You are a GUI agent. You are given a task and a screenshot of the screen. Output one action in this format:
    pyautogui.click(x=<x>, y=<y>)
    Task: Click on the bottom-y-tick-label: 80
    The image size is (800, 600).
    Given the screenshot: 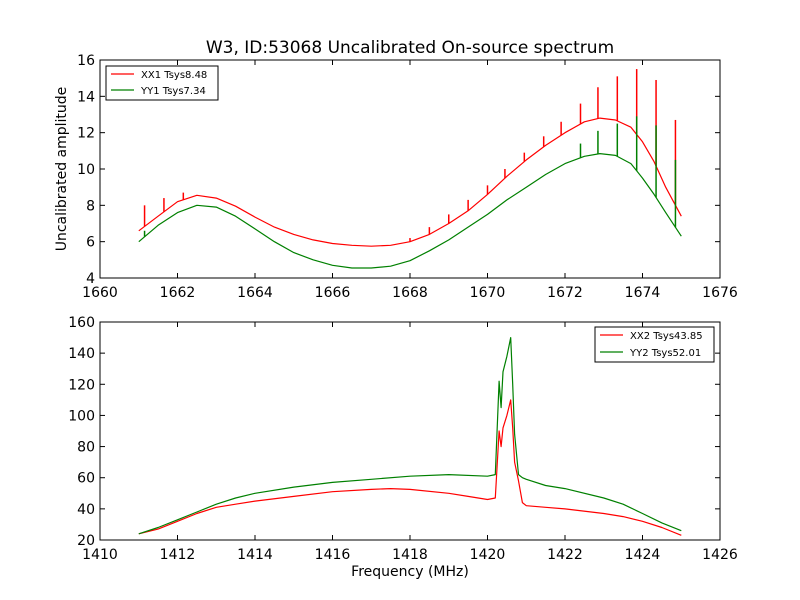 What is the action you would take?
    pyautogui.click(x=86, y=448)
    